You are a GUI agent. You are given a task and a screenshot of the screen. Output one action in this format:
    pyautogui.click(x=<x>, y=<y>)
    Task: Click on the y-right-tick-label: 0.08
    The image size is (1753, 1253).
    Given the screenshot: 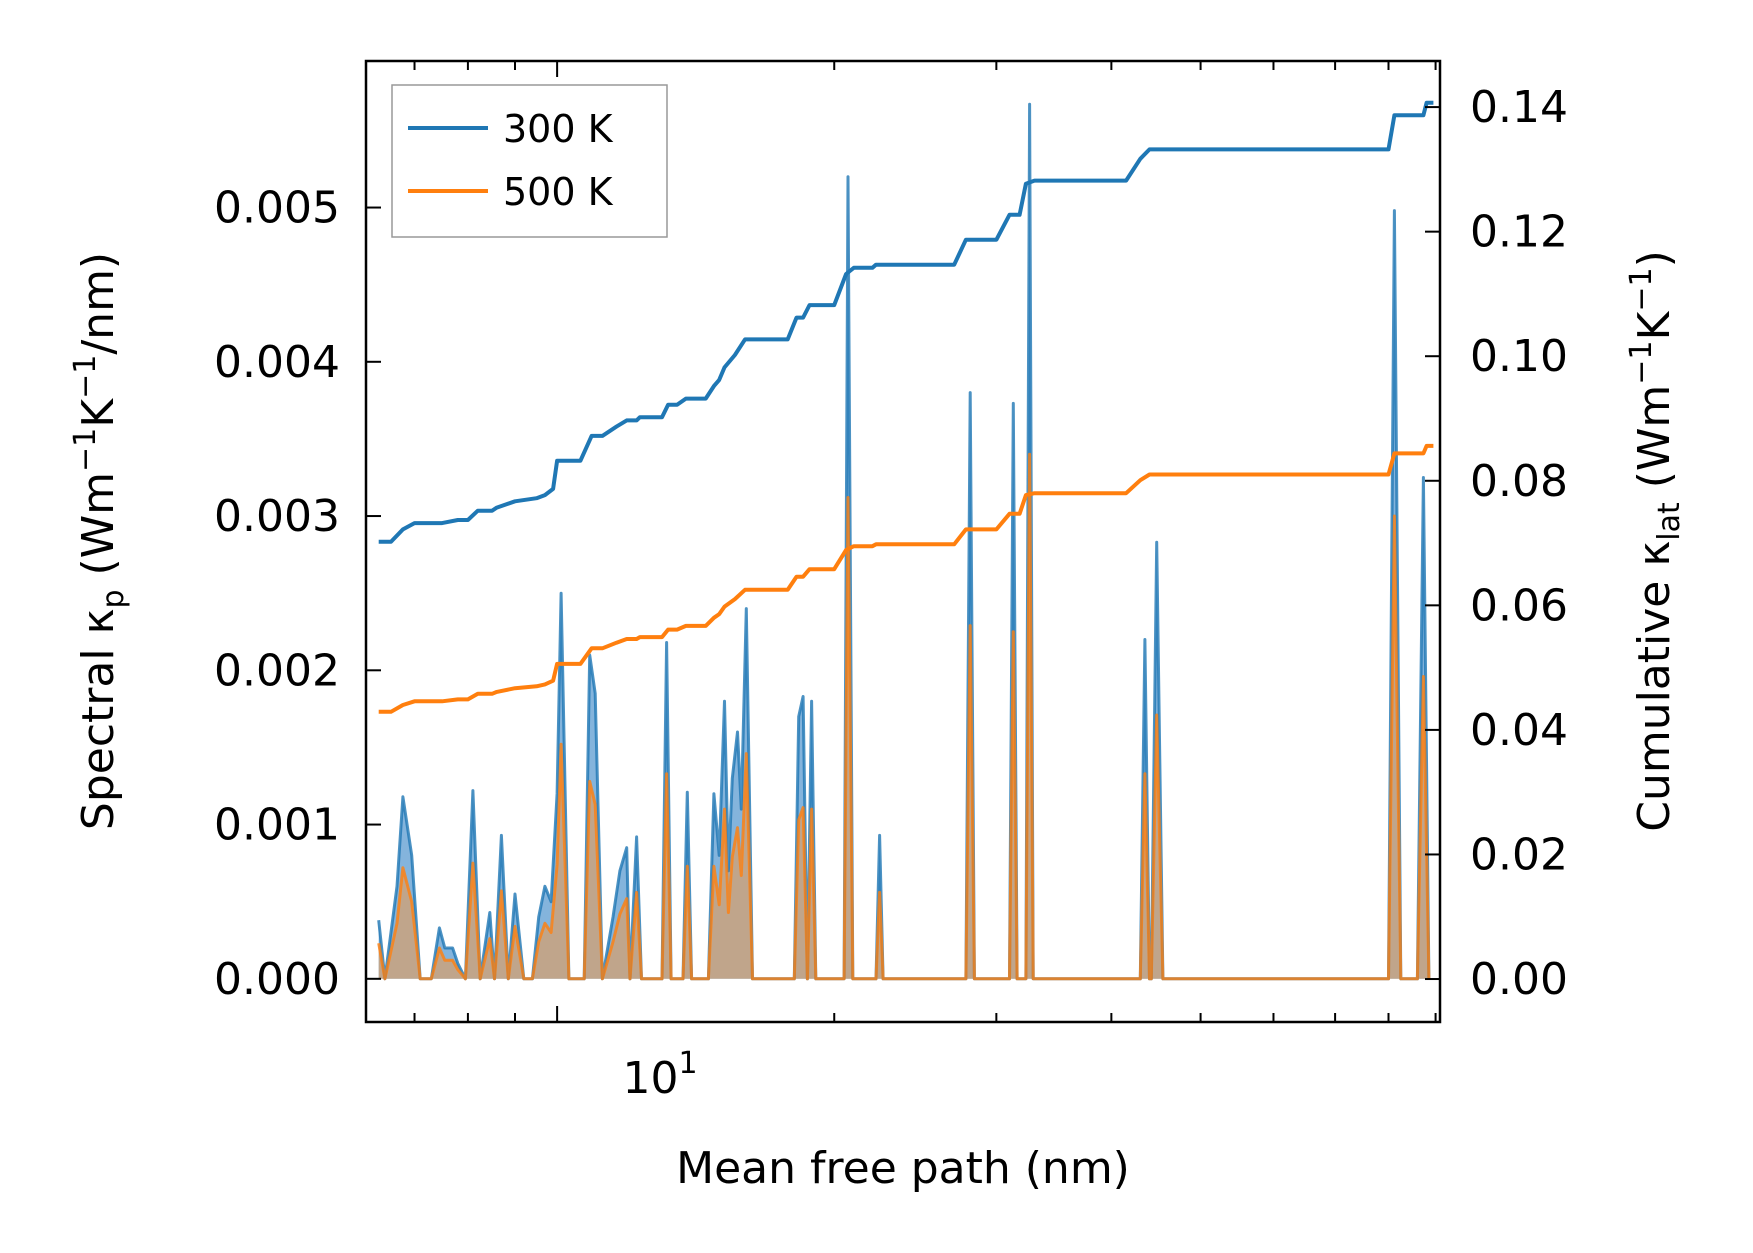 What is the action you would take?
    pyautogui.click(x=1519, y=481)
    